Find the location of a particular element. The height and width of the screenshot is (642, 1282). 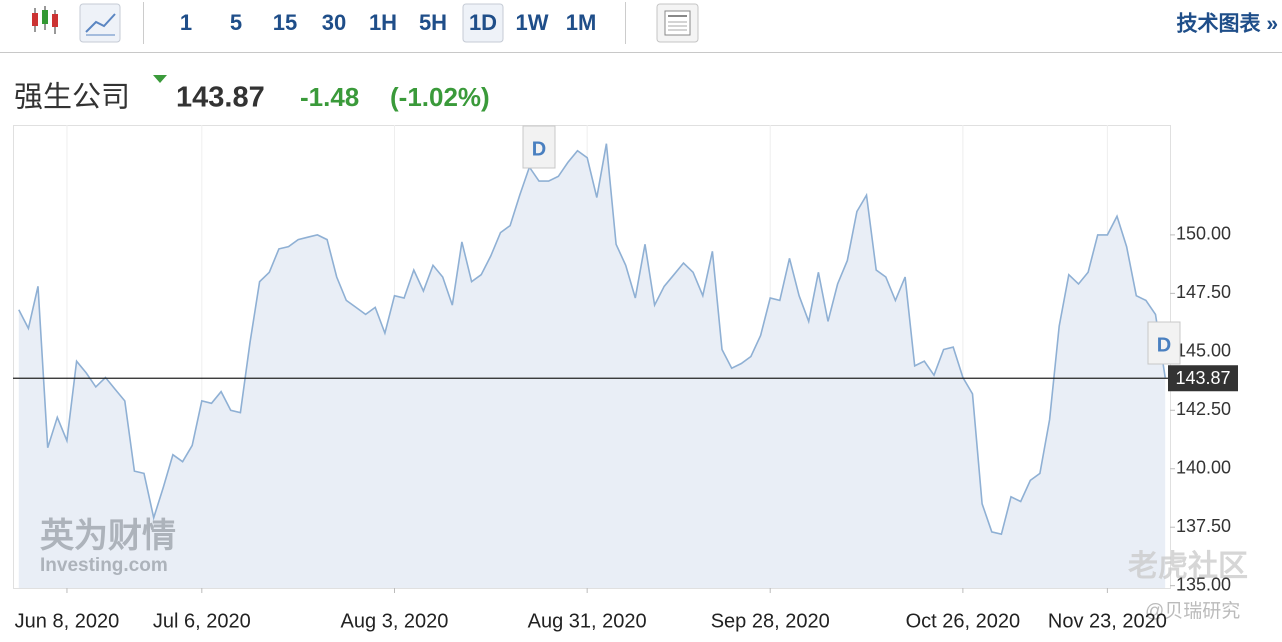

watermark: Investing.com is located at coordinates (104, 565).